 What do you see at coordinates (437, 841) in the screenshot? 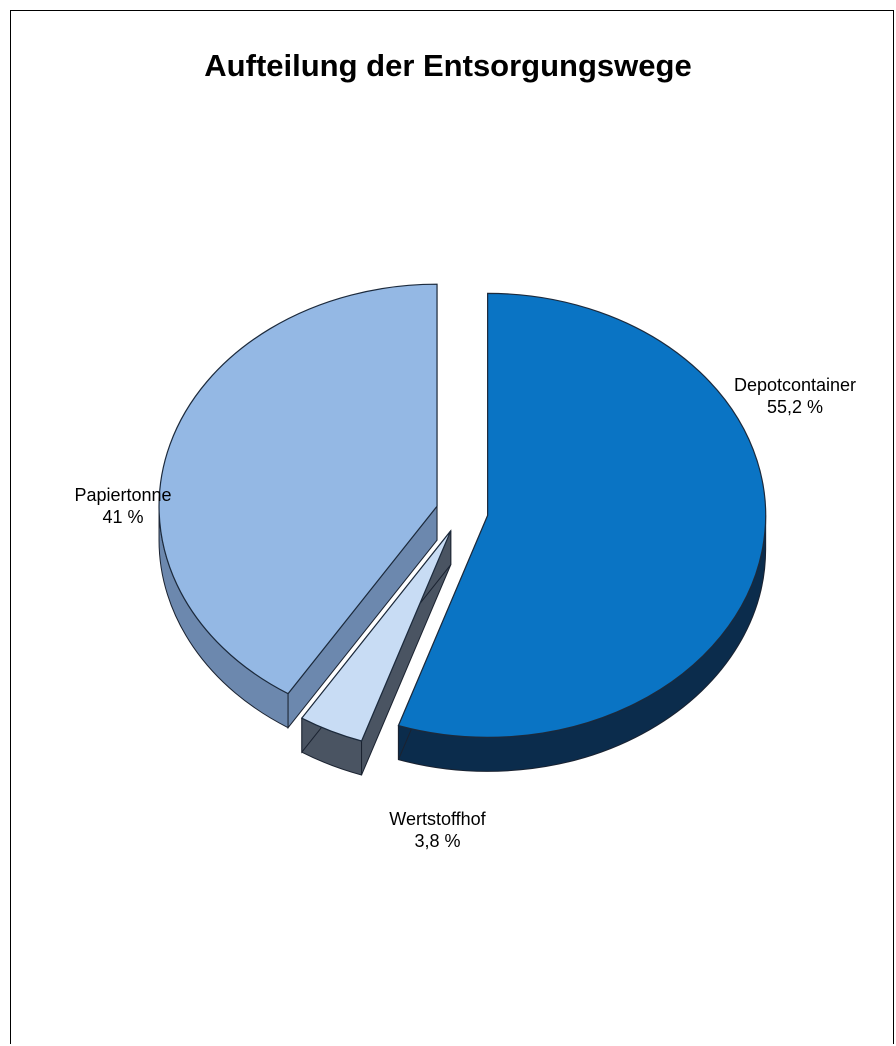
I see `slice-value-wertstoffhof: 3,8 %` at bounding box center [437, 841].